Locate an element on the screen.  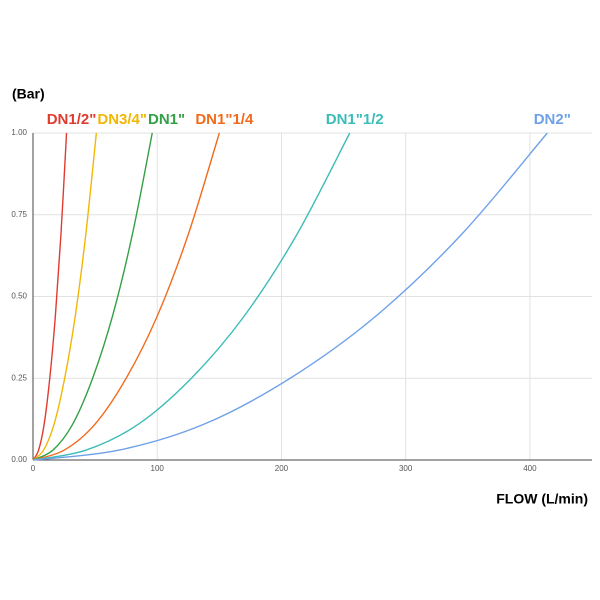
x-tick-label: 0 is located at coordinates (33, 468).